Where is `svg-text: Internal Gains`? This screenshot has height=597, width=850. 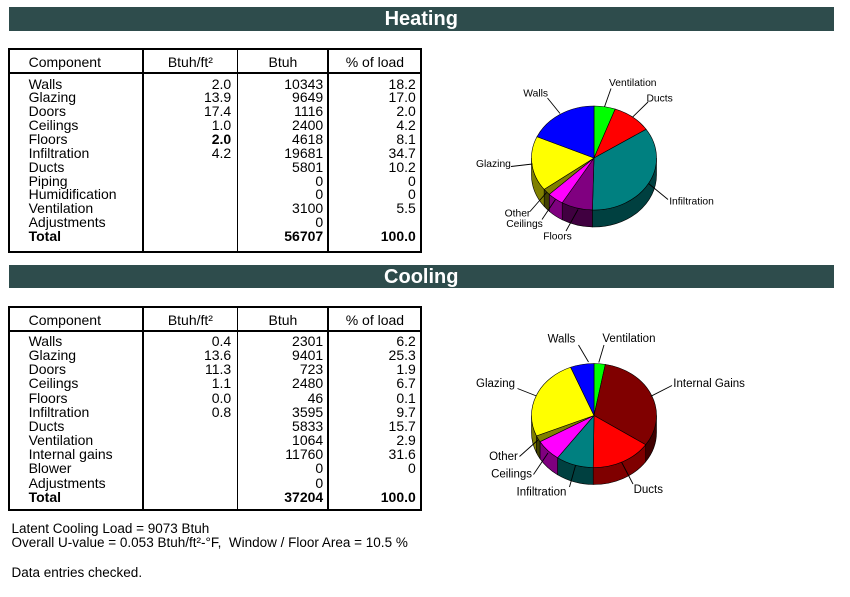
svg-text: Internal Gains is located at coordinates (709, 384).